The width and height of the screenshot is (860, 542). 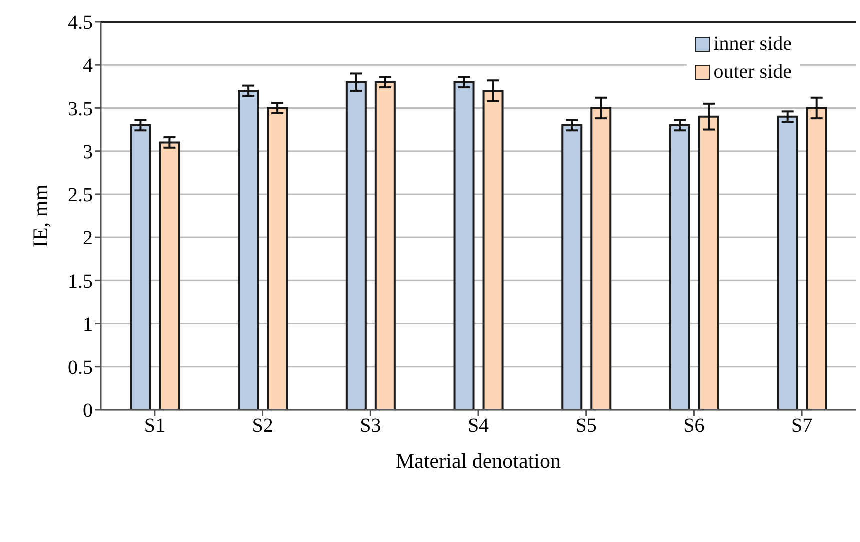 I want to click on y-tick-label: 2.5, so click(x=80, y=195).